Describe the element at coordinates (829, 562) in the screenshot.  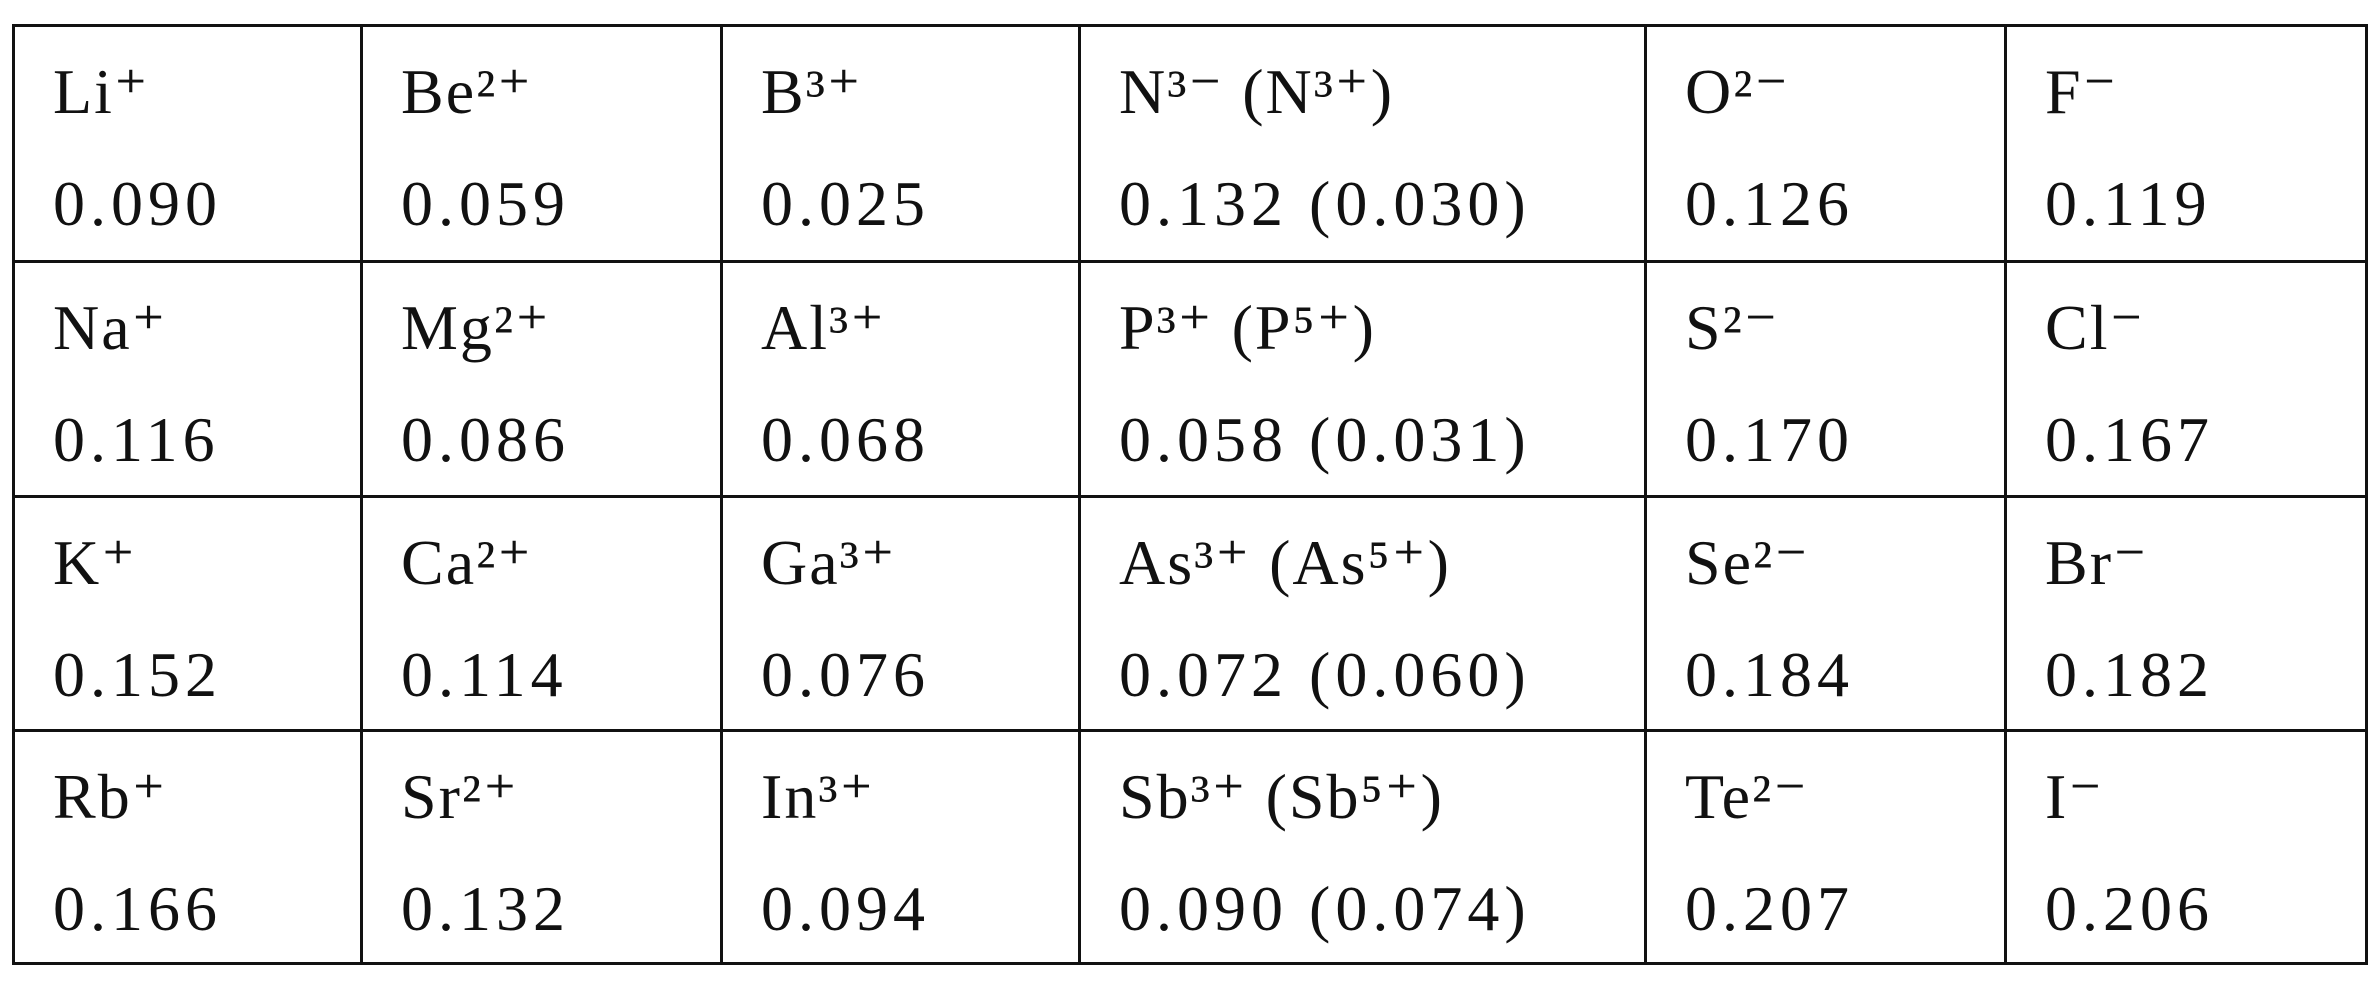
I see `ion-label: Ga³⁺` at that location.